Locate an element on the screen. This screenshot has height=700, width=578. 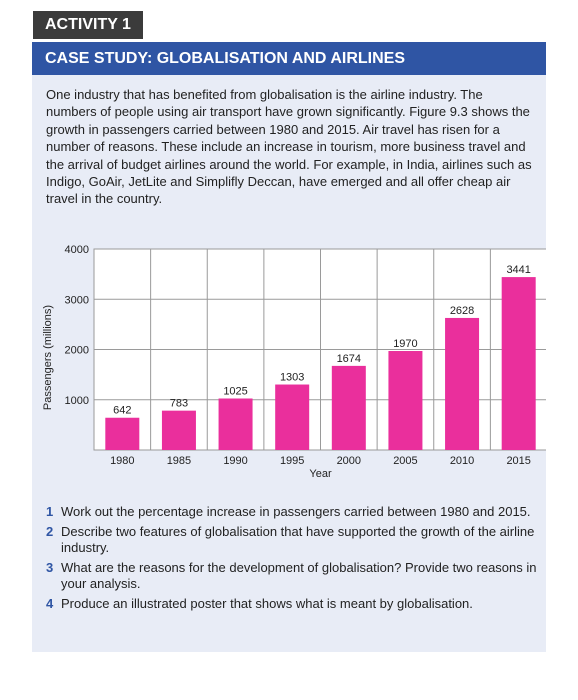
data-label-1995: 1303 is located at coordinates (292, 378).